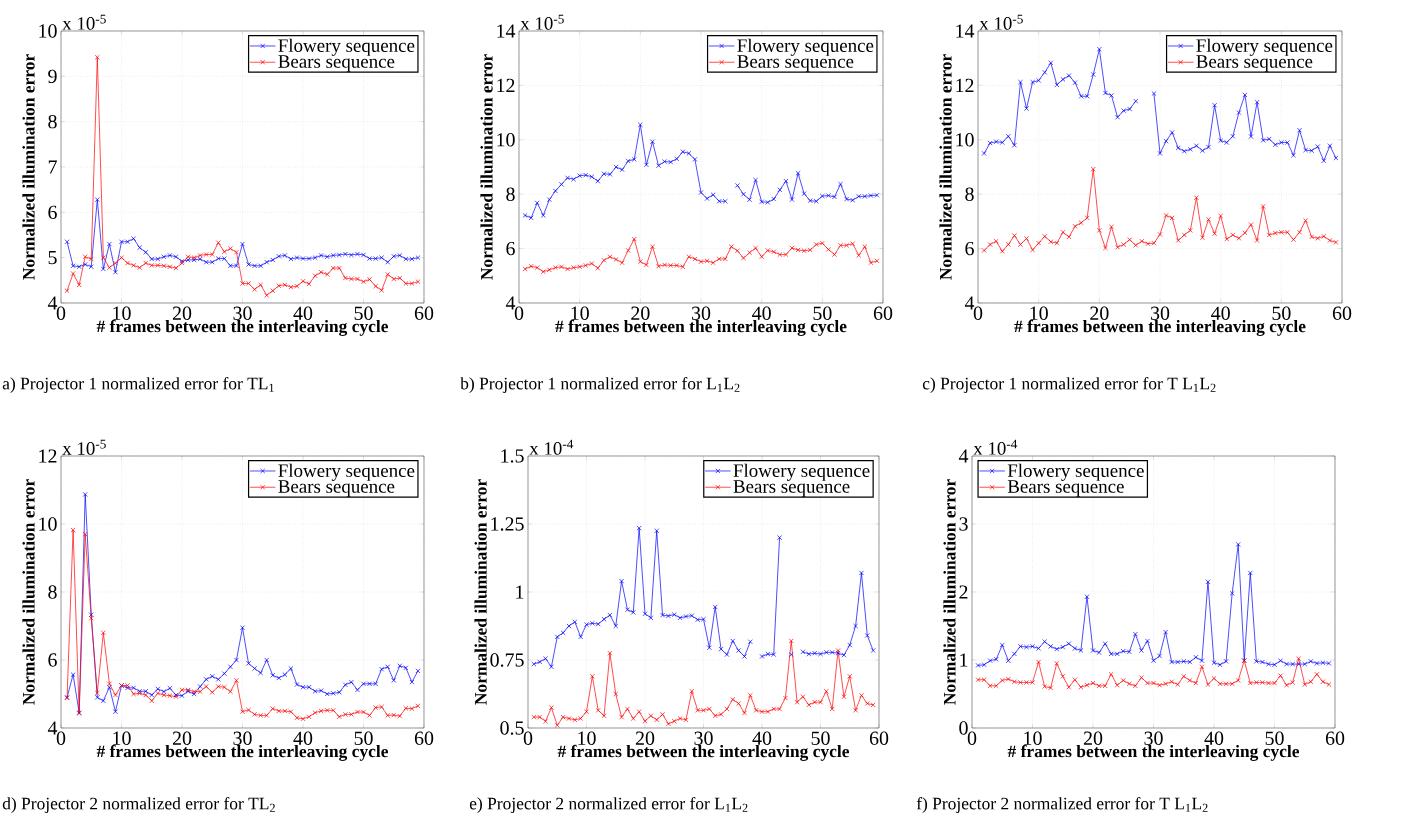 The height and width of the screenshot is (825, 1402). I want to click on y-tick-label: 4, so click(969, 303).